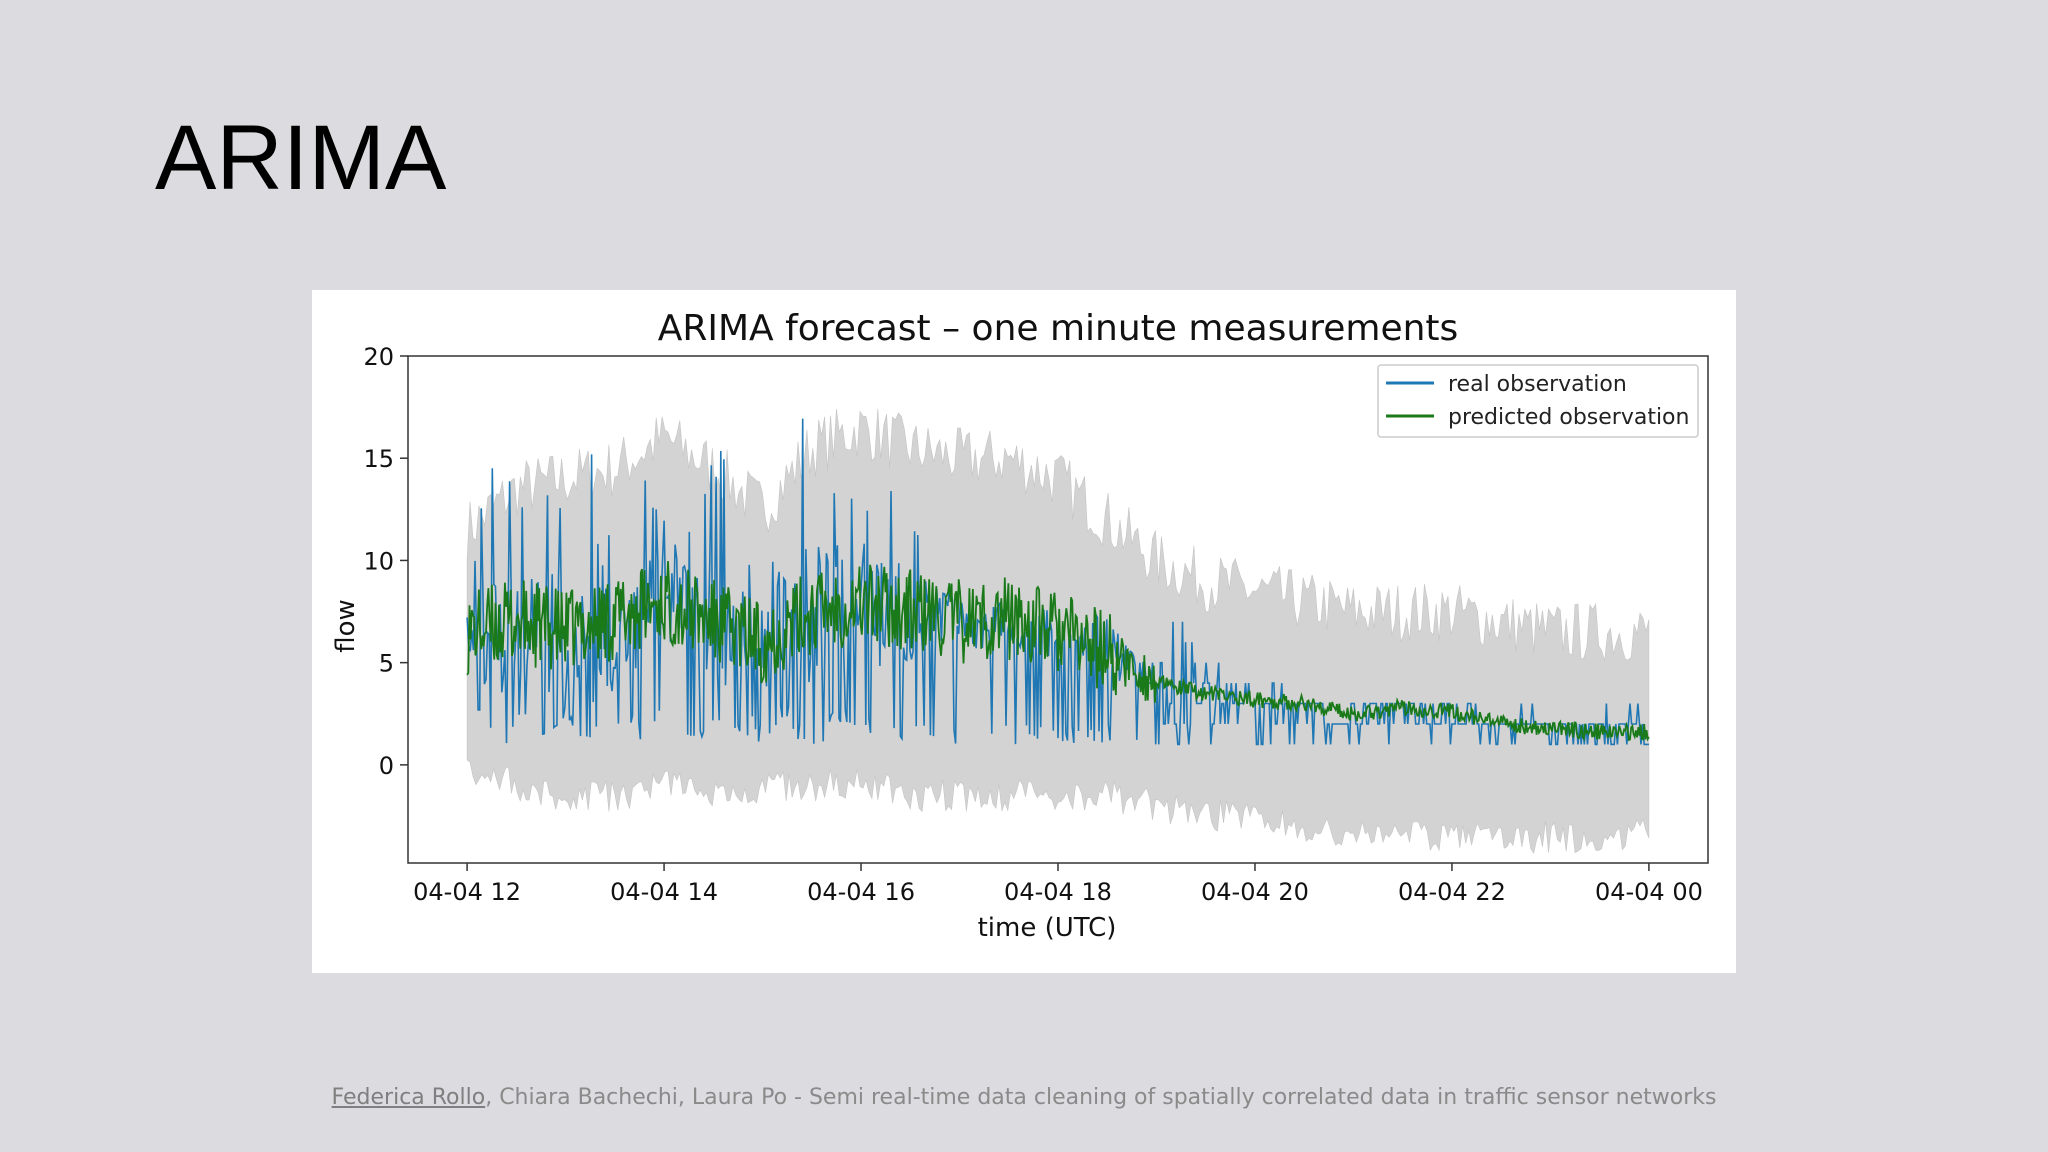 The width and height of the screenshot is (2048, 1152). Describe the element at coordinates (386, 664) in the screenshot. I see `y-tick-label: 5` at that location.